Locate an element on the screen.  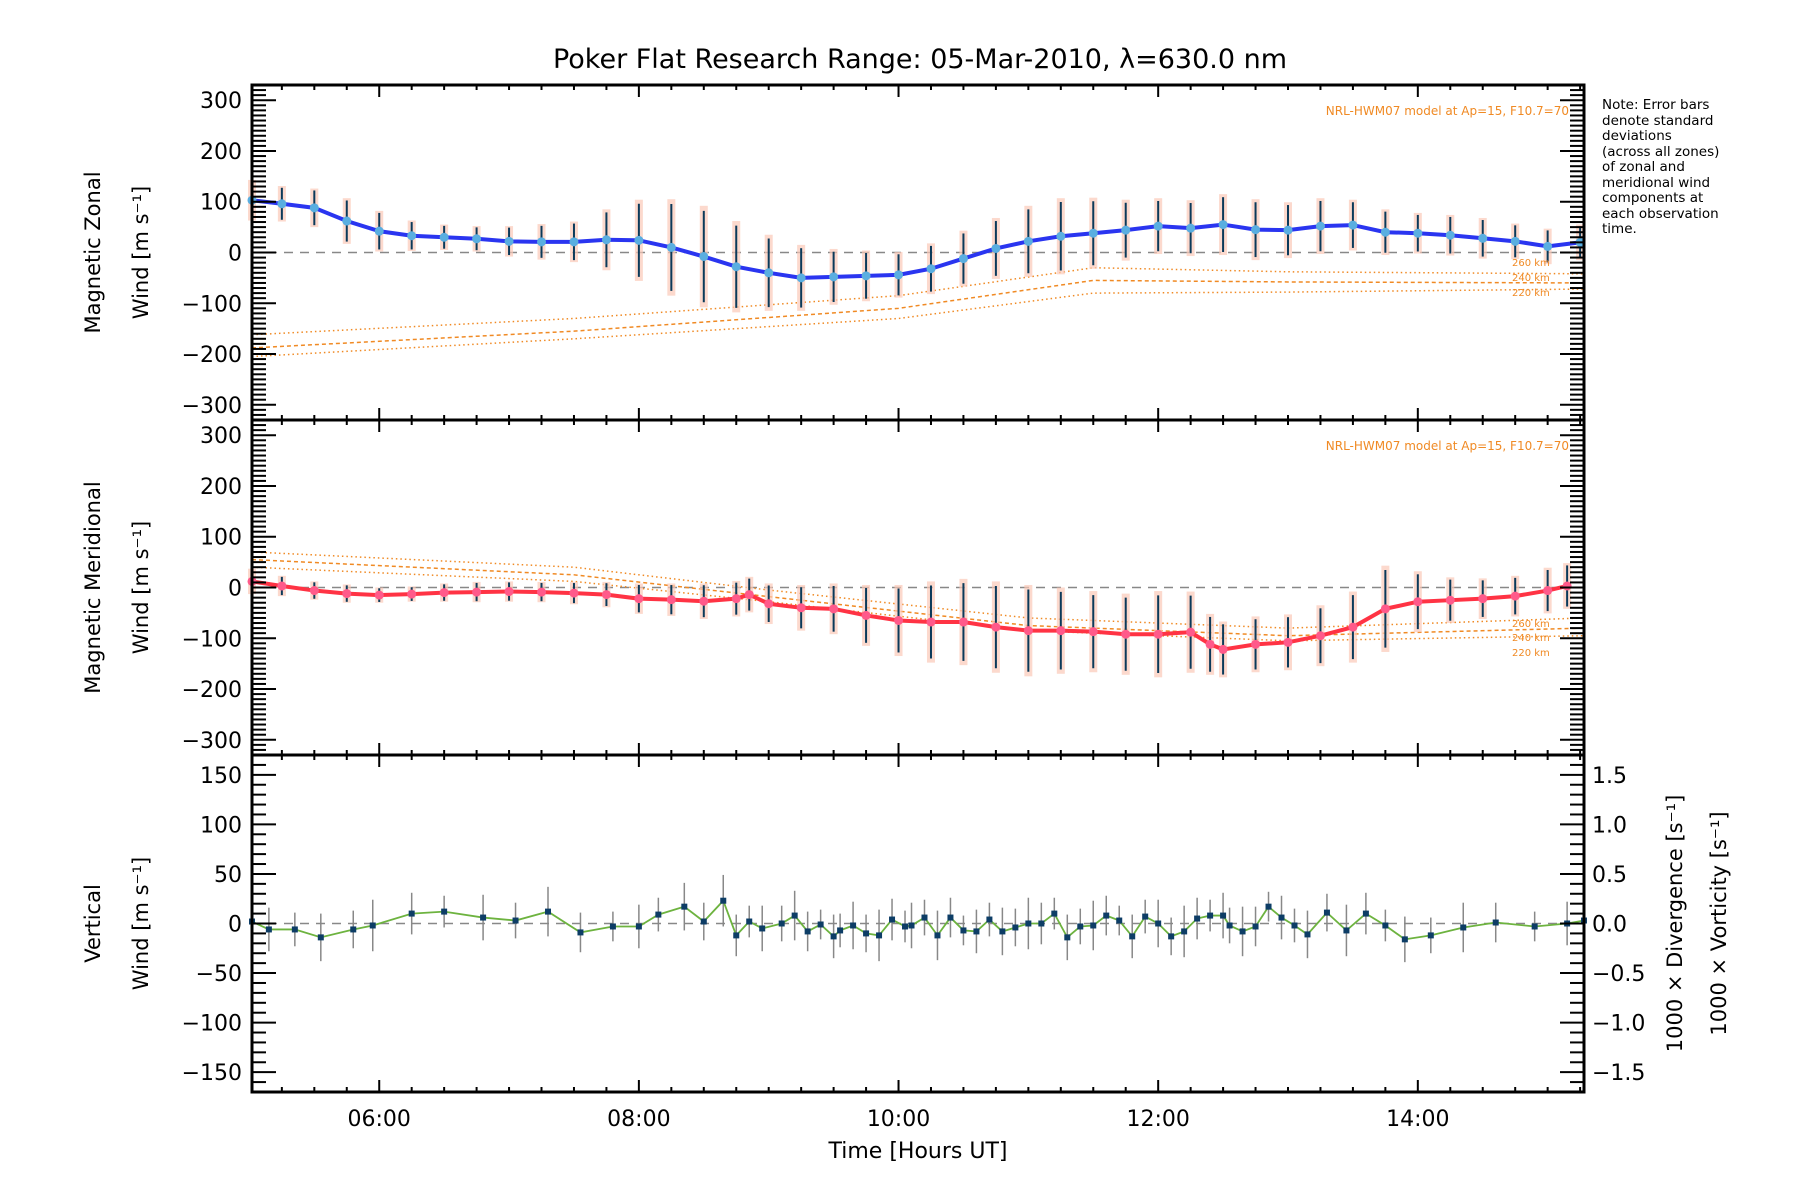
y-tick-label: −50 is located at coordinates (219, 974).